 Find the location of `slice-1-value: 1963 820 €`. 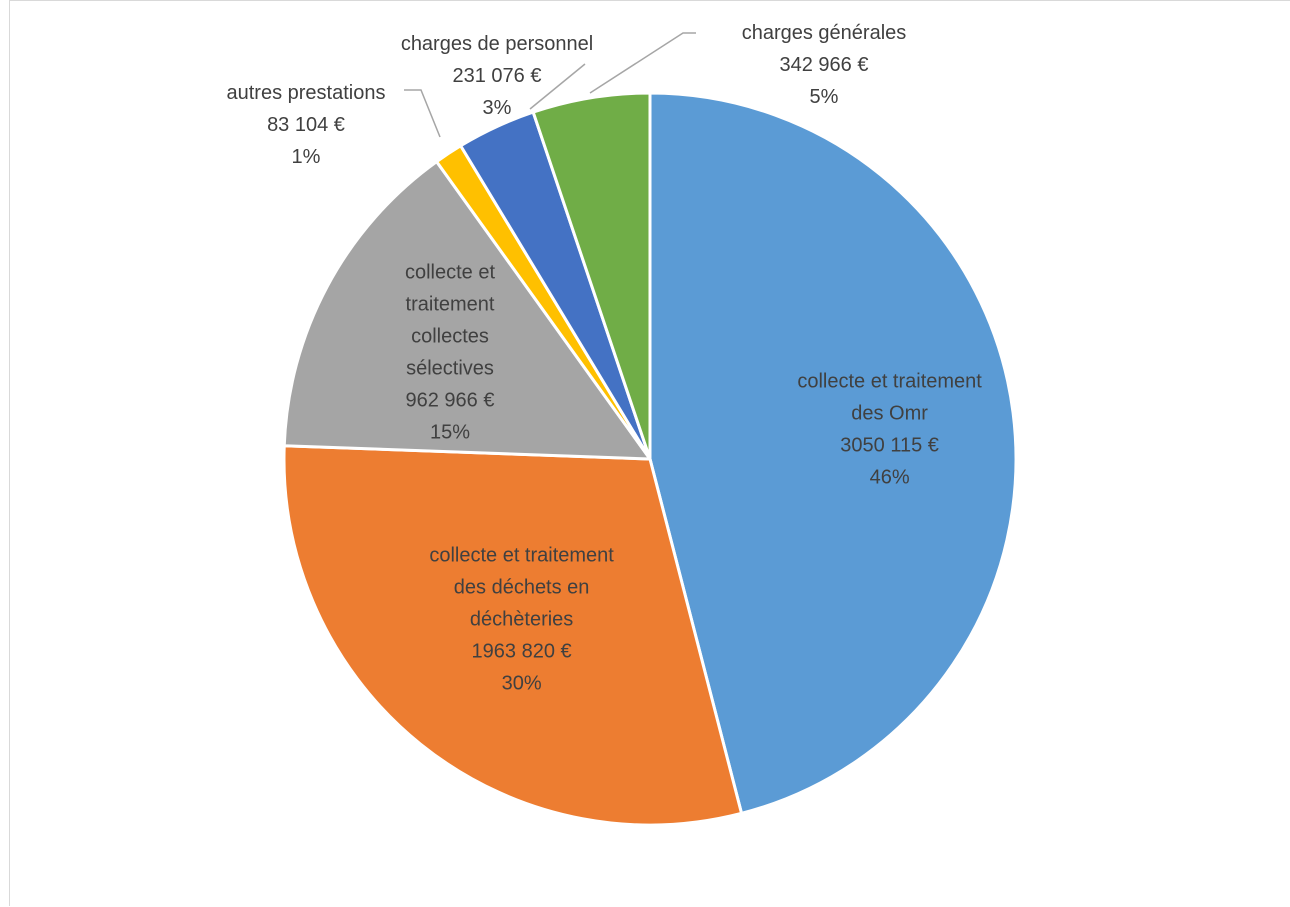

slice-1-value: 1963 820 € is located at coordinates (522, 652).